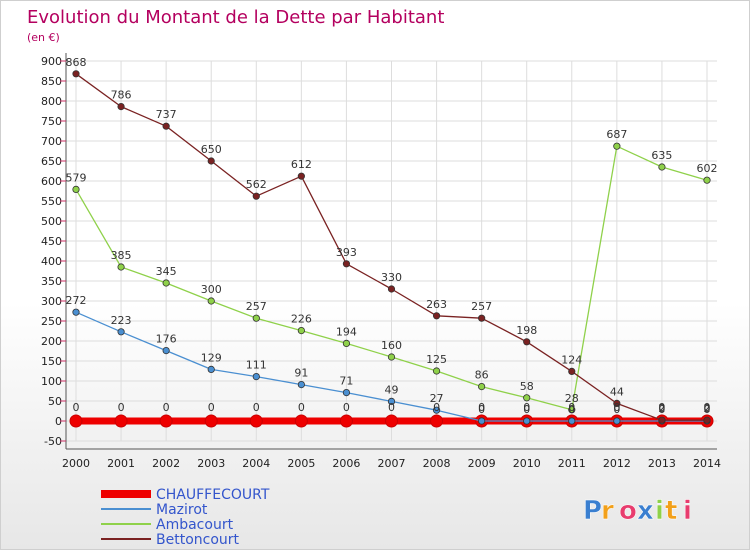 This screenshot has width=750, height=551. I want to click on logo-letter: P, so click(592, 511).